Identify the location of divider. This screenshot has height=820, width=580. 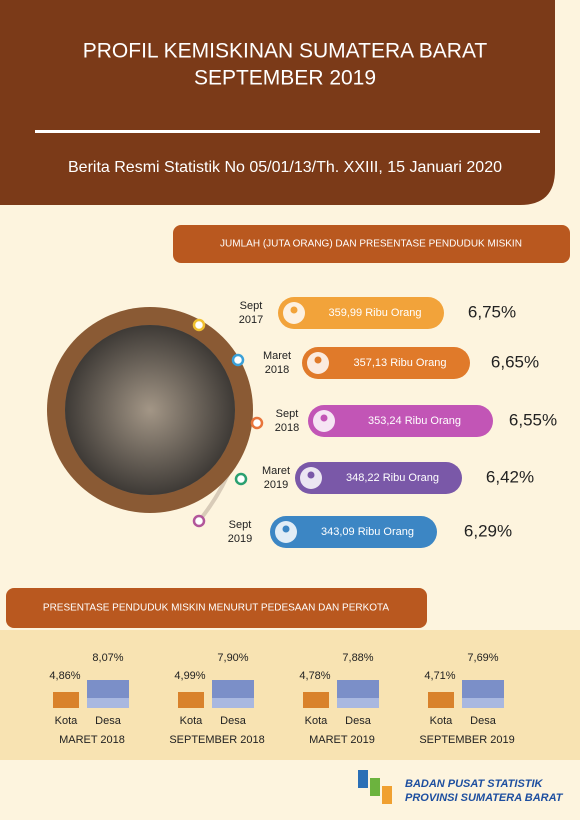
(287, 131).